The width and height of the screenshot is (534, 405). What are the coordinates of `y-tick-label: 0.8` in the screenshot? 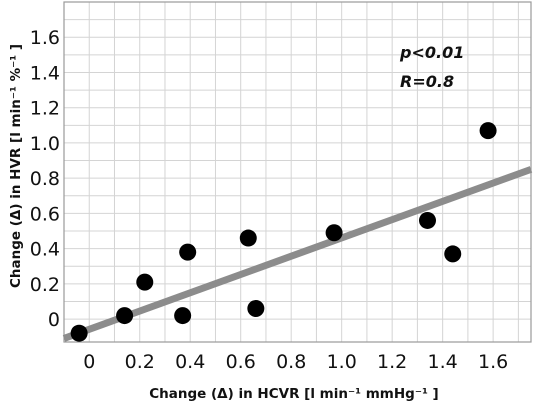 It's located at (45, 179).